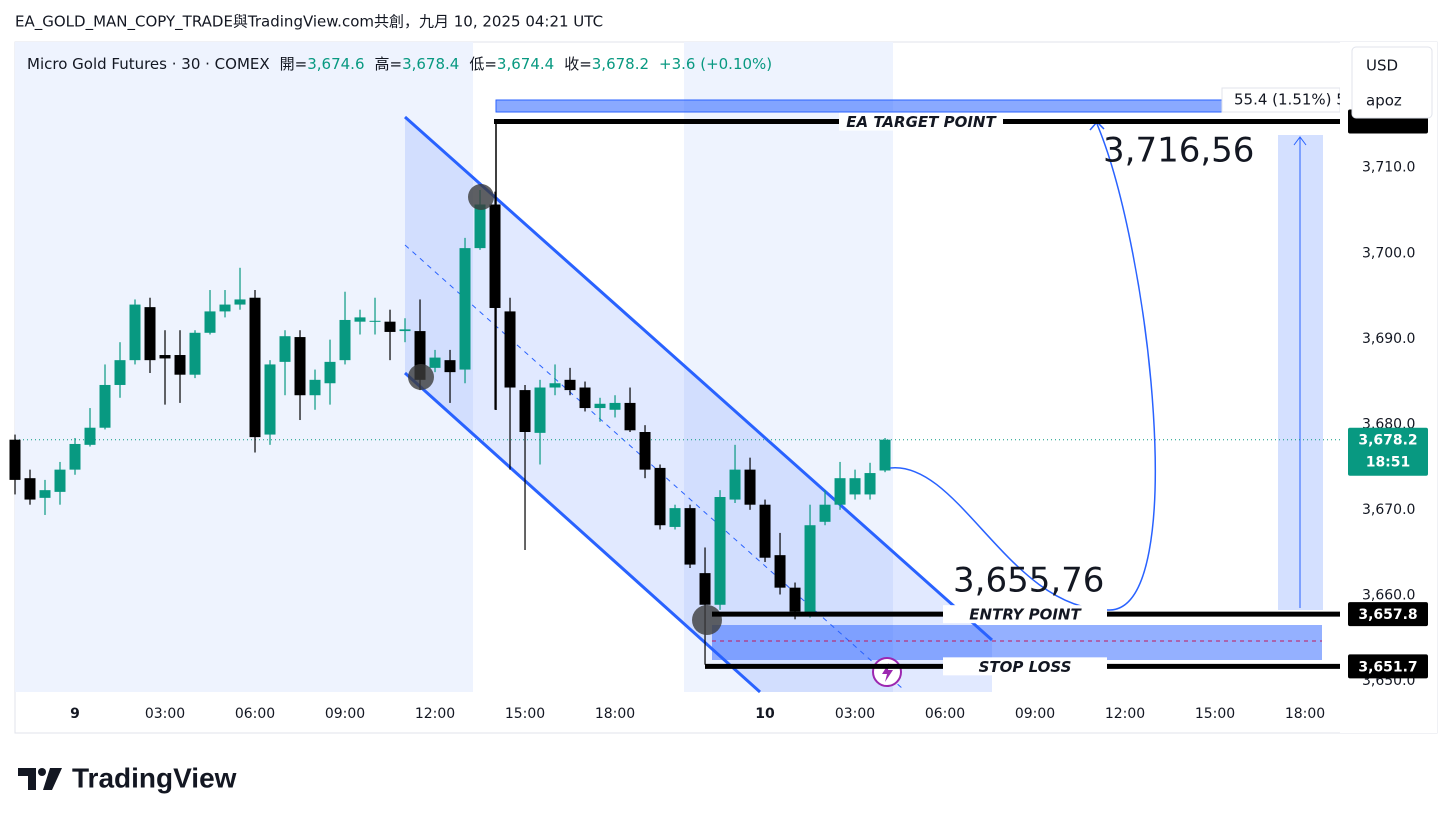  Describe the element at coordinates (578, 64) in the screenshot. I see `ohlc-key: 收=` at that location.